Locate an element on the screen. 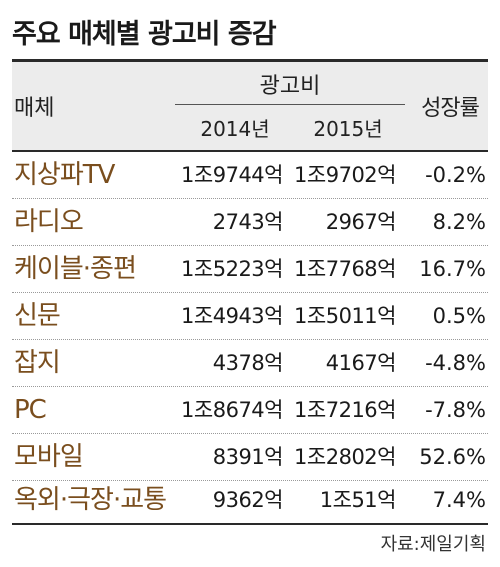 The image size is (500, 567). row-2015-value: 1조5011억 is located at coordinates (345, 316).